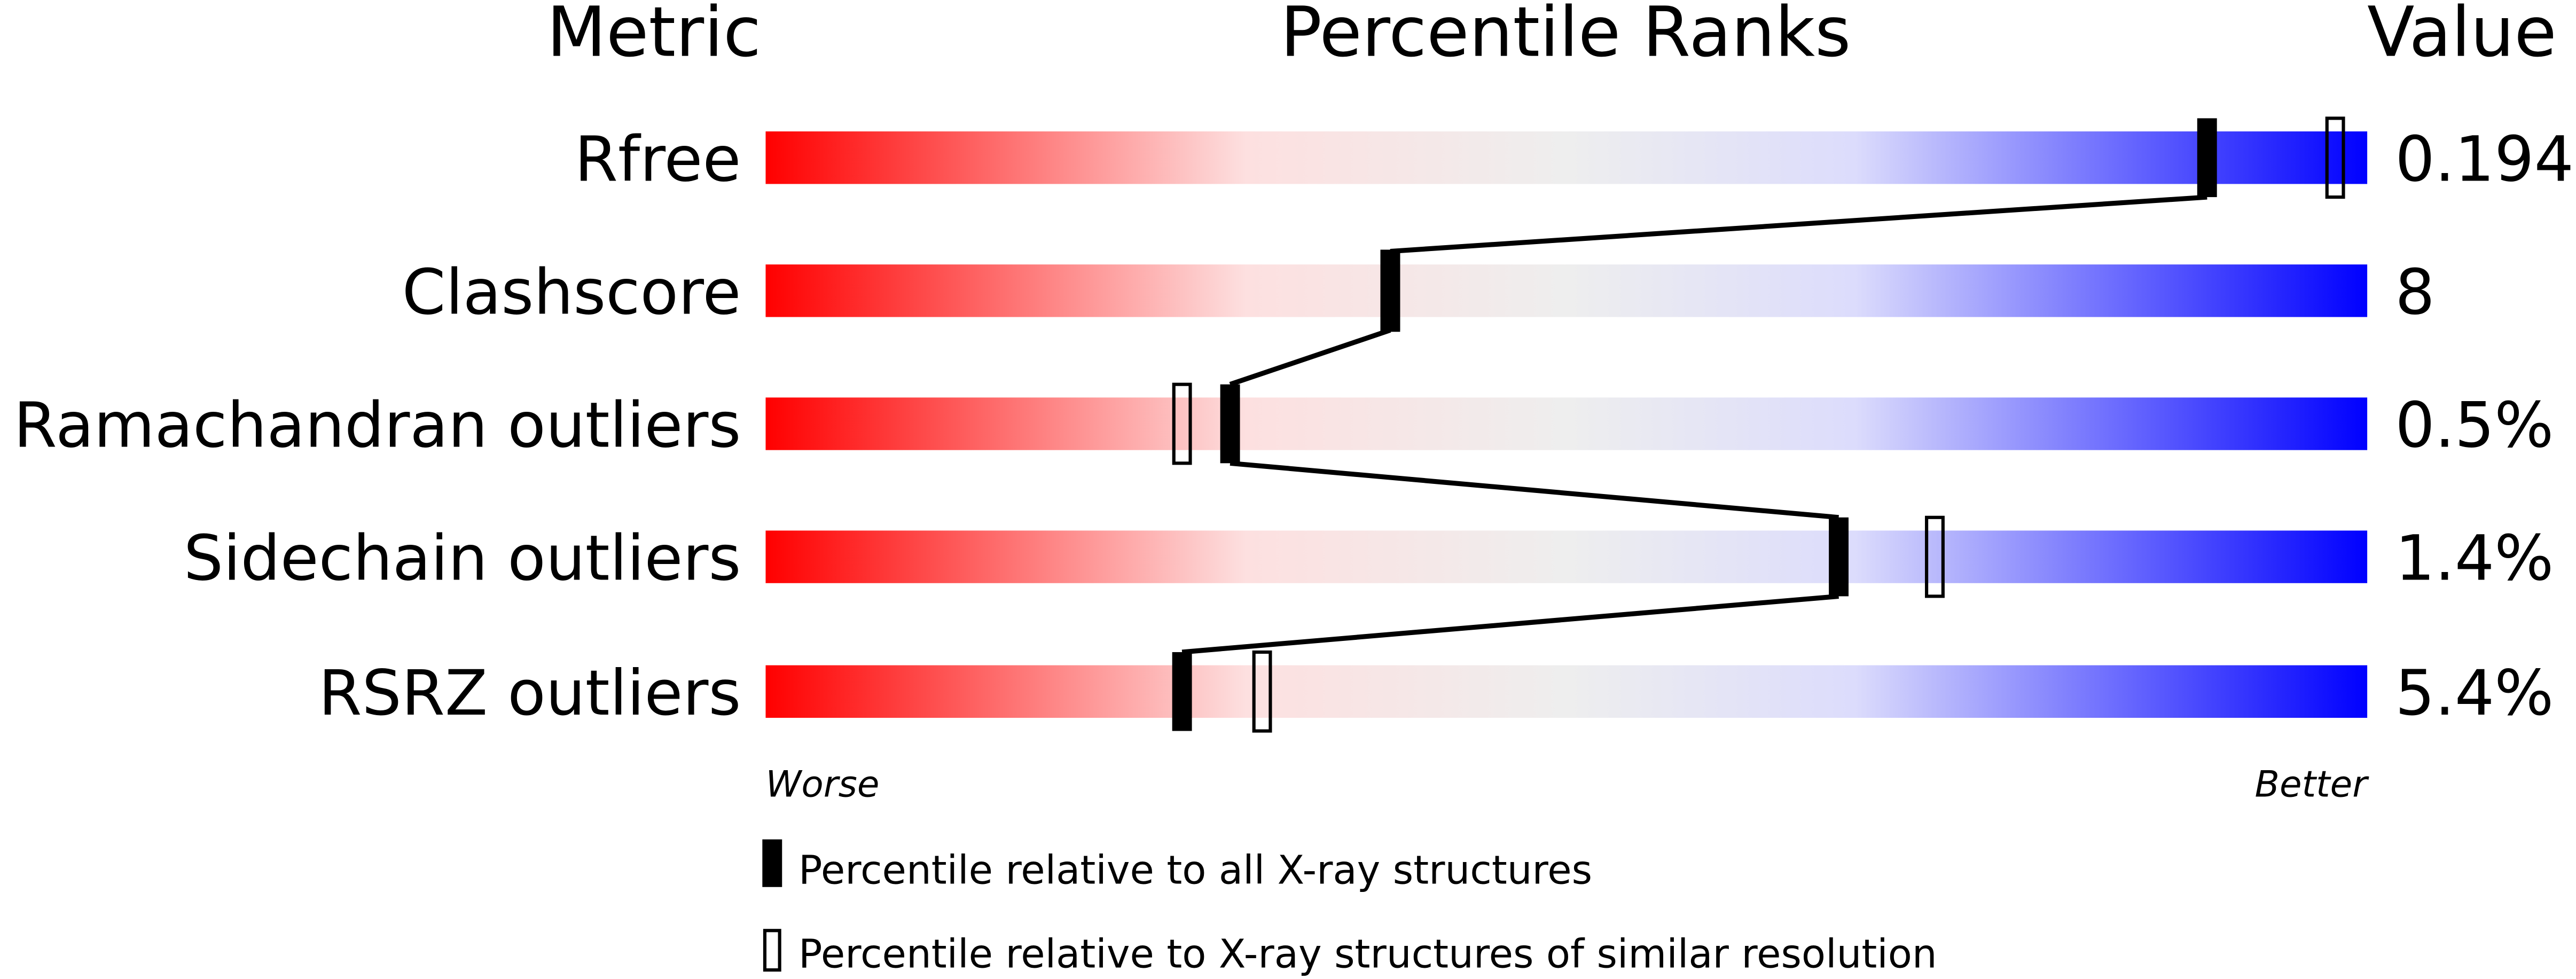 This screenshot has width=2576, height=979. Describe the element at coordinates (772, 863) in the screenshot. I see `legend-filled-marker` at that location.